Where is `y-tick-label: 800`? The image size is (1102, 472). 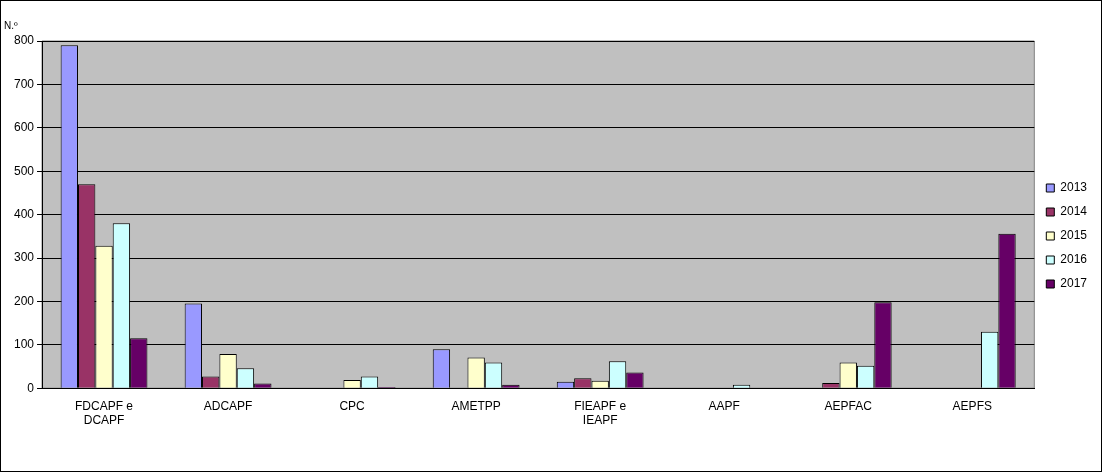 y-tick-label: 800 is located at coordinates (24, 40).